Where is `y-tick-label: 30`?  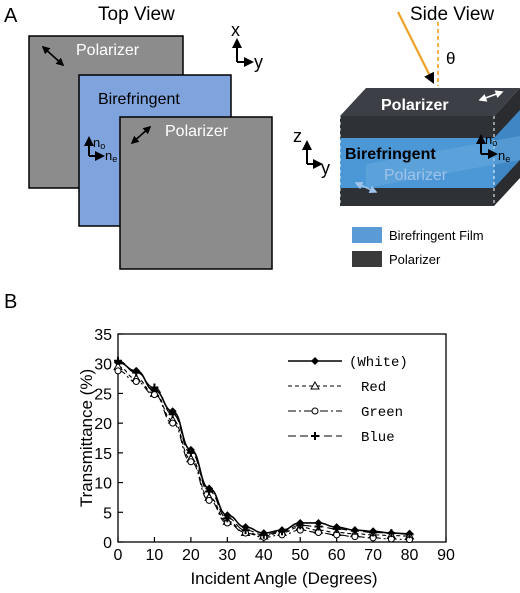
y-tick-label: 30 is located at coordinates (103, 365).